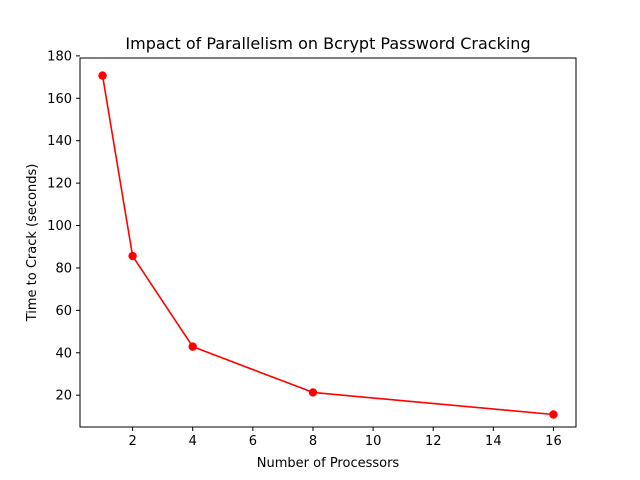 This screenshot has height=480, width=640. What do you see at coordinates (59, 184) in the screenshot?
I see `y-tick-label: 120` at bounding box center [59, 184].